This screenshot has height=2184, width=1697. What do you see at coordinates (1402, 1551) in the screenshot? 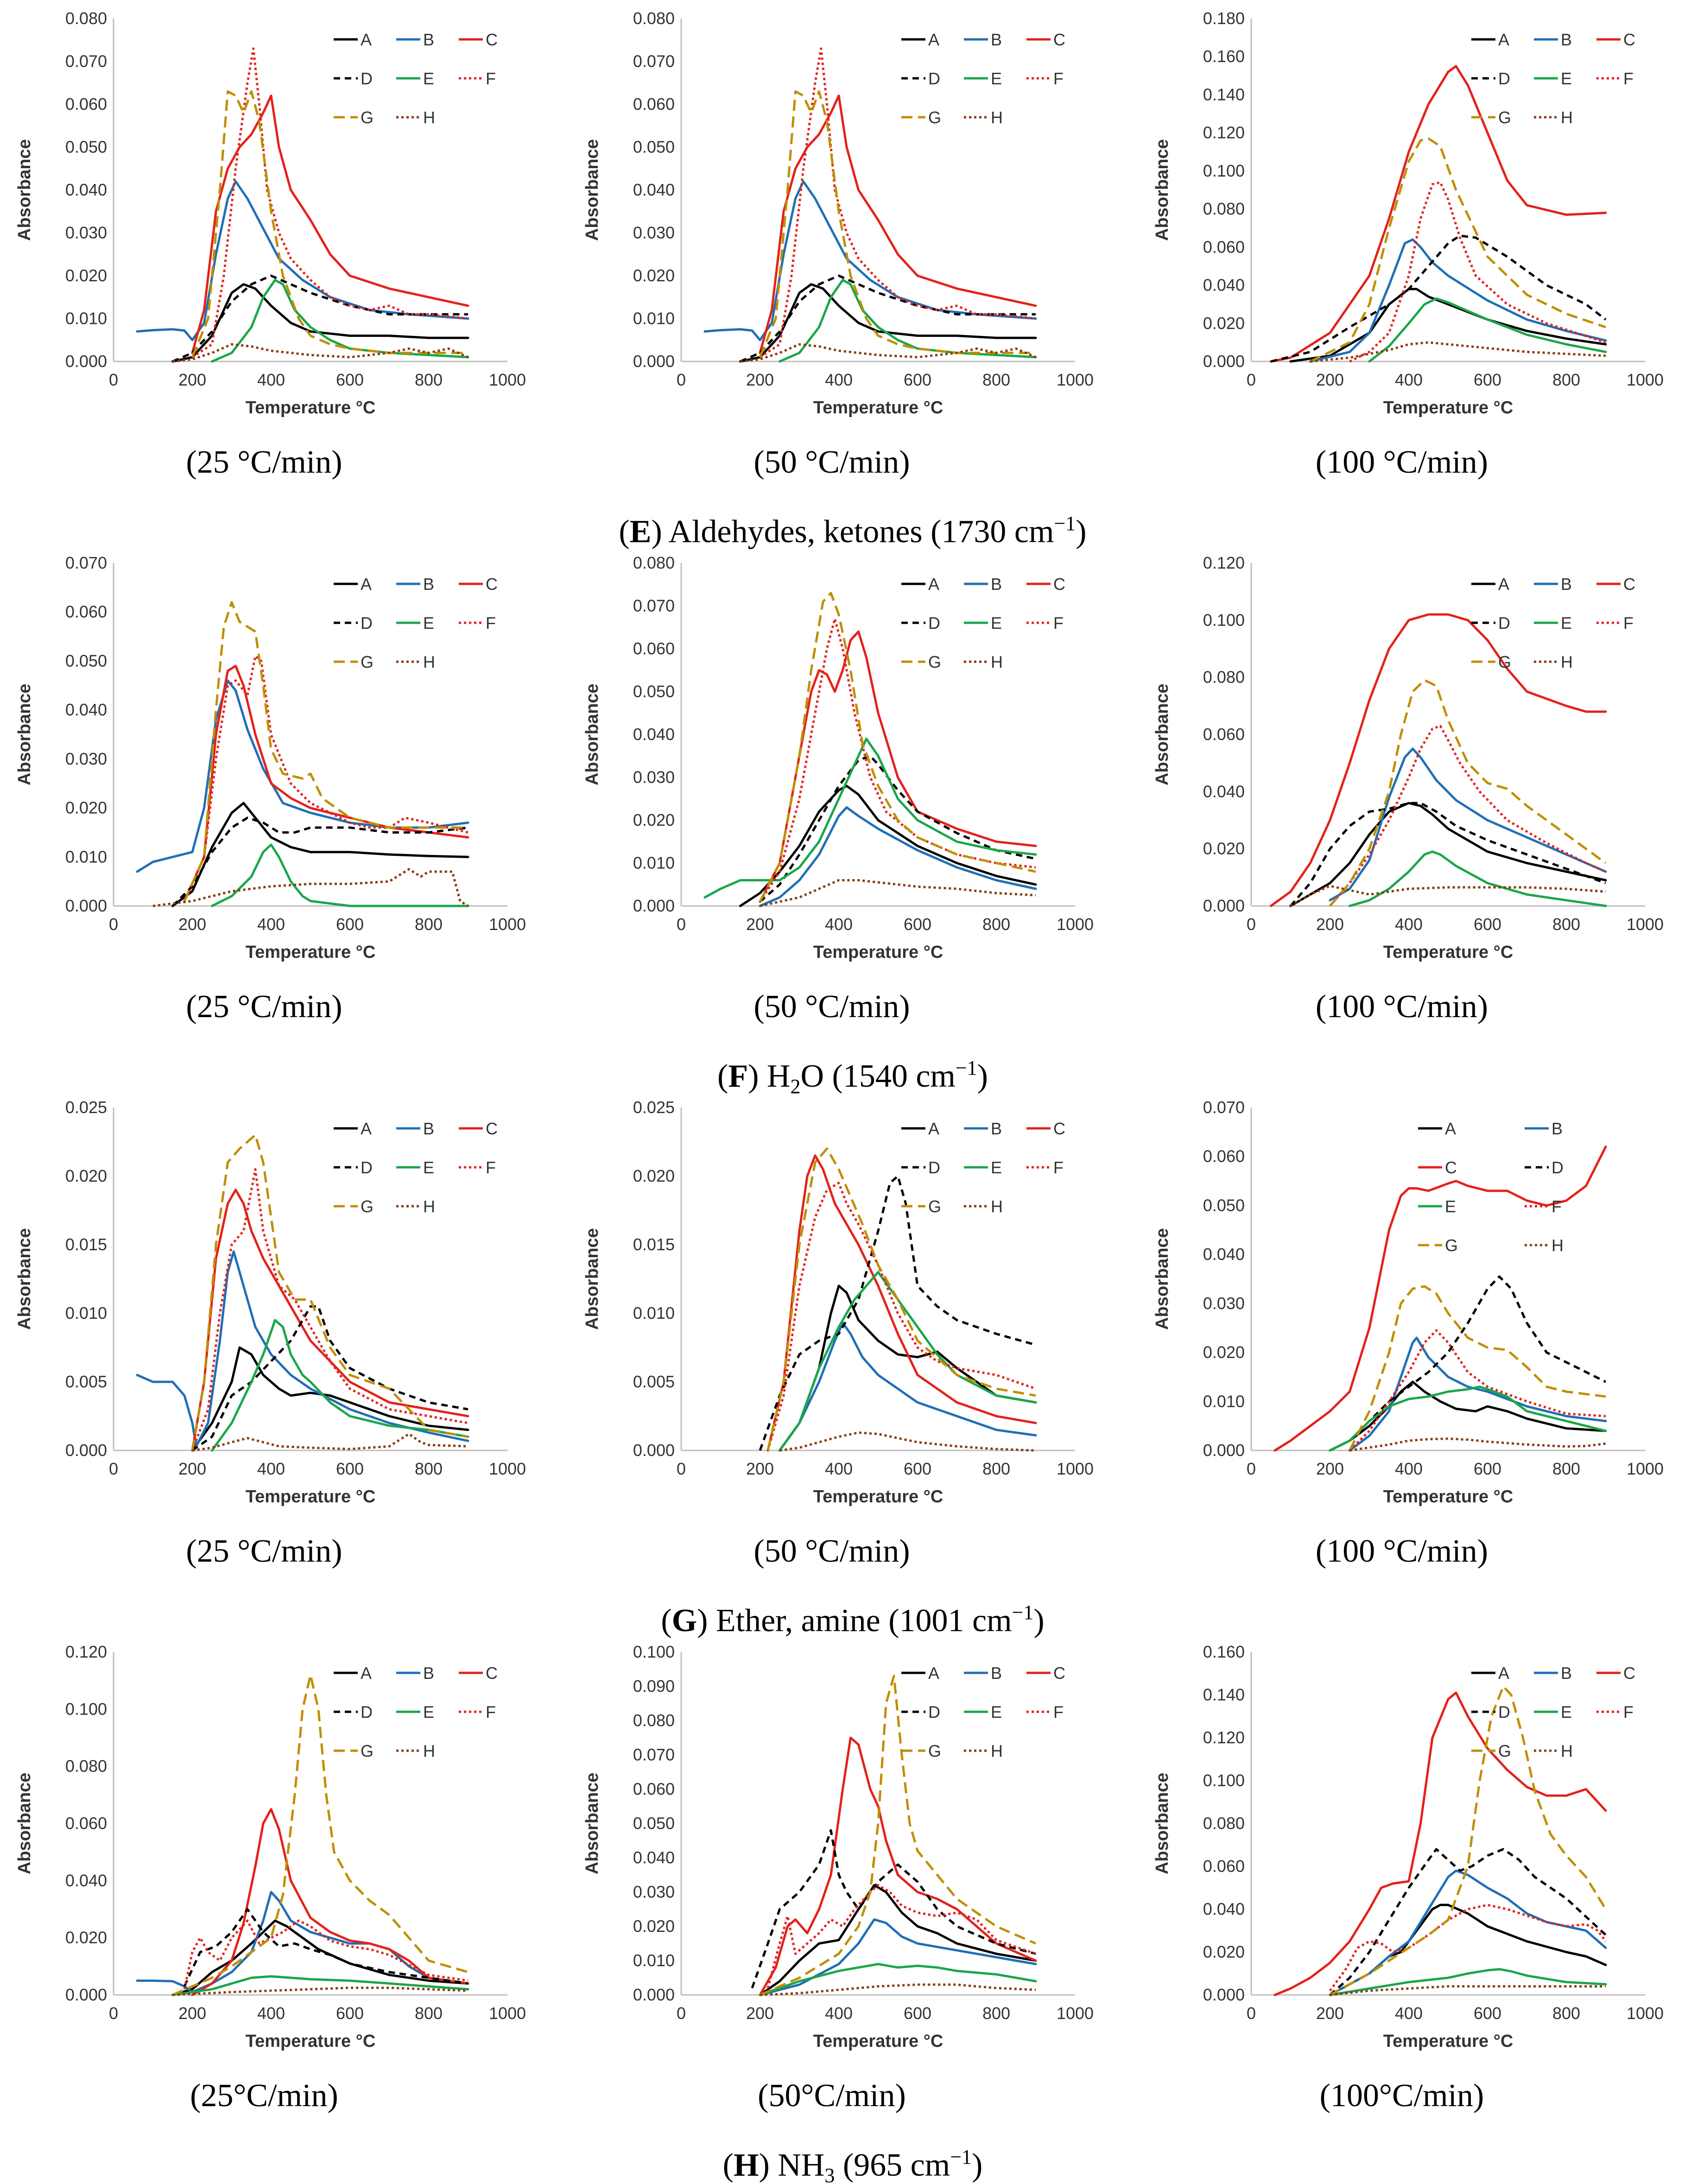
I see `rate-caption: (100 °C/min)` at bounding box center [1402, 1551].